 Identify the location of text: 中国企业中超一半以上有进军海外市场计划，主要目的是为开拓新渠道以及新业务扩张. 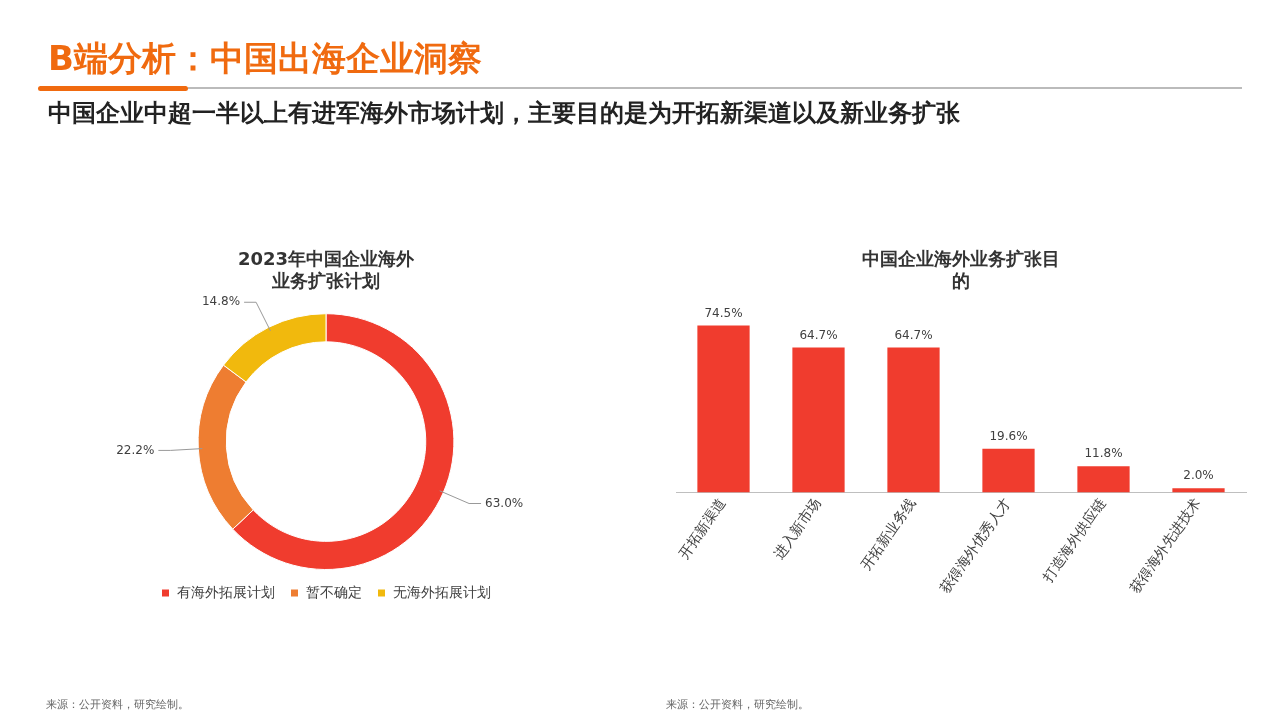
(504, 113).